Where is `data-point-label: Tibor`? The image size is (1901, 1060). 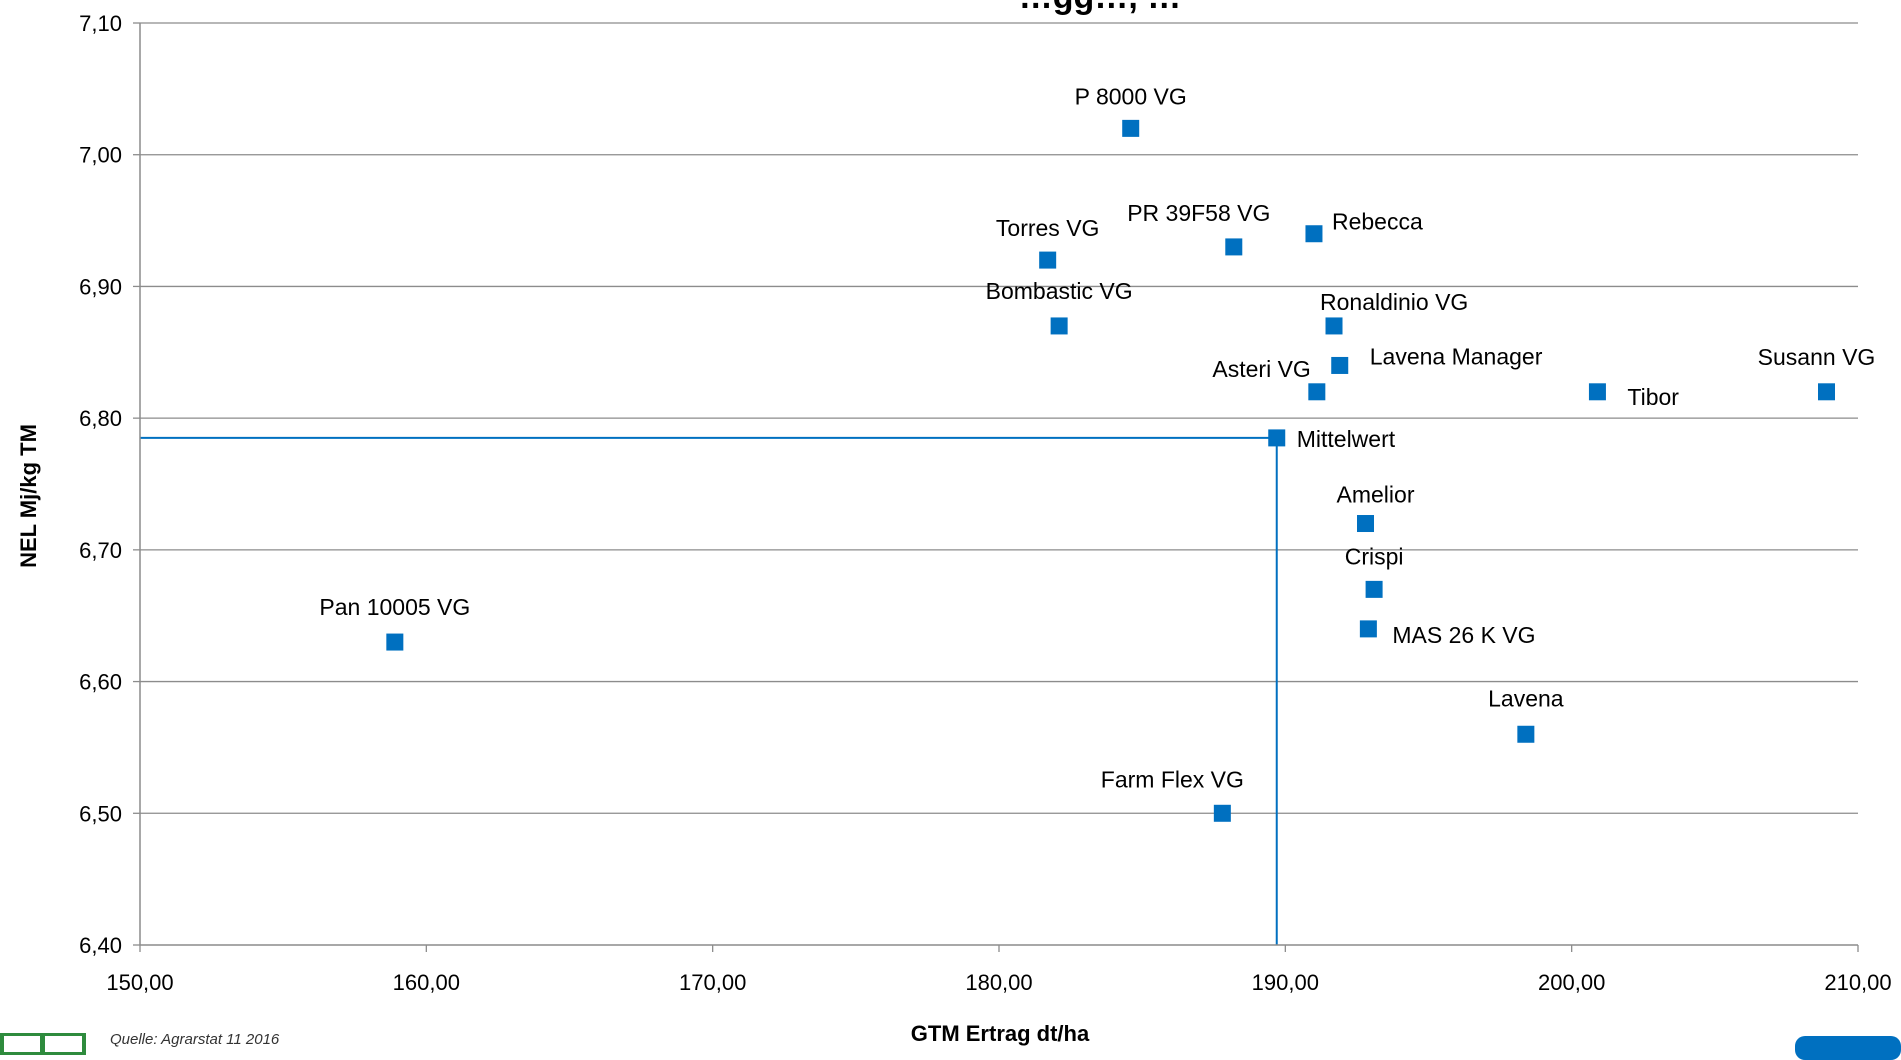
data-point-label: Tibor is located at coordinates (1653, 397).